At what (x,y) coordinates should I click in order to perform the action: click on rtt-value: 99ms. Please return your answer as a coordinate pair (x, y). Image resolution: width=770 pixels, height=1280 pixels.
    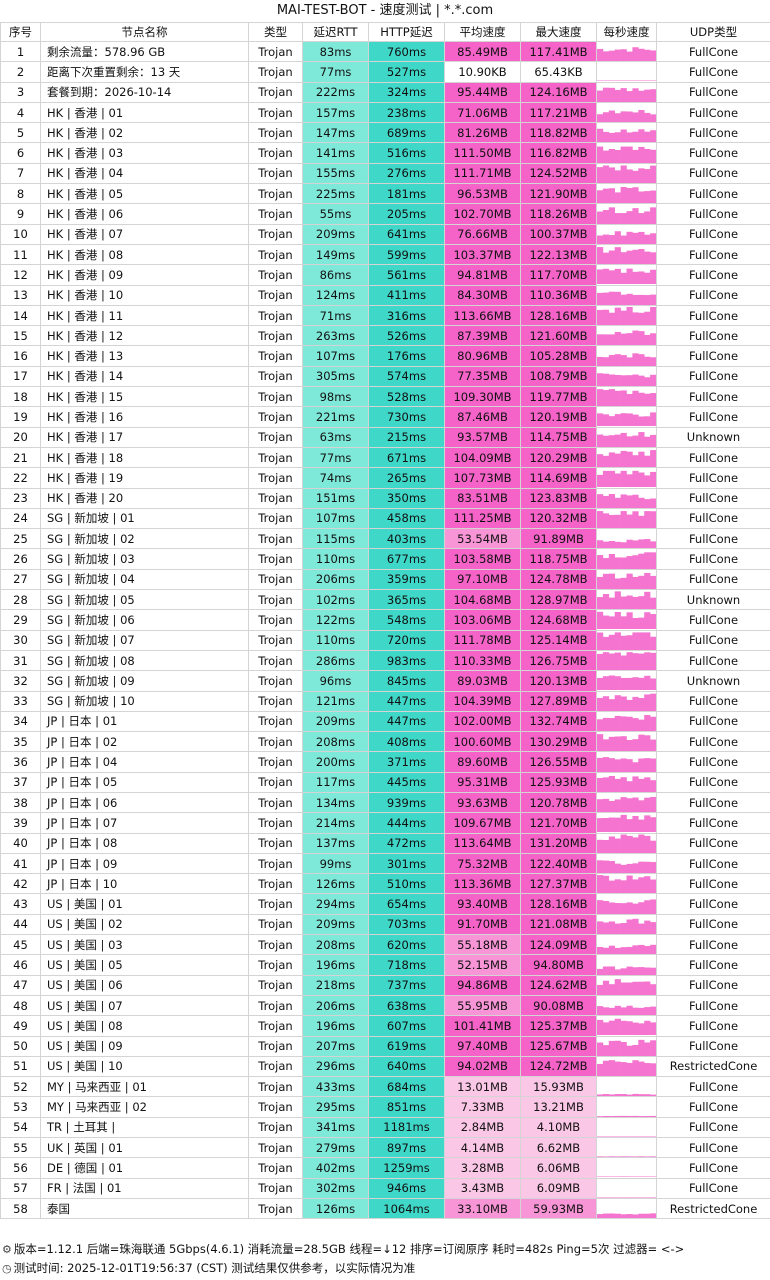
    Looking at the image, I should click on (335, 863).